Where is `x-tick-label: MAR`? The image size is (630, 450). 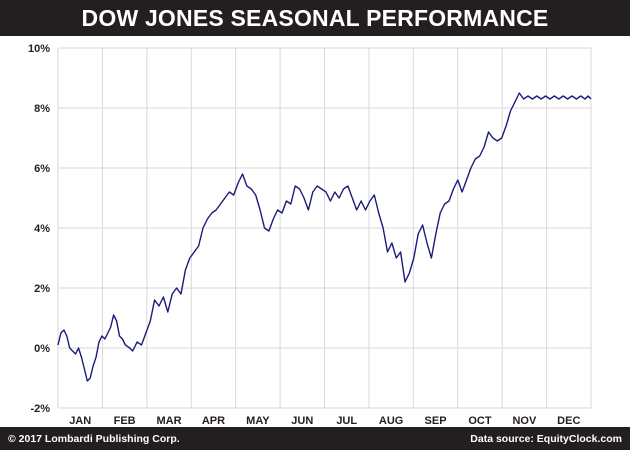 x-tick-label: MAR is located at coordinates (169, 421).